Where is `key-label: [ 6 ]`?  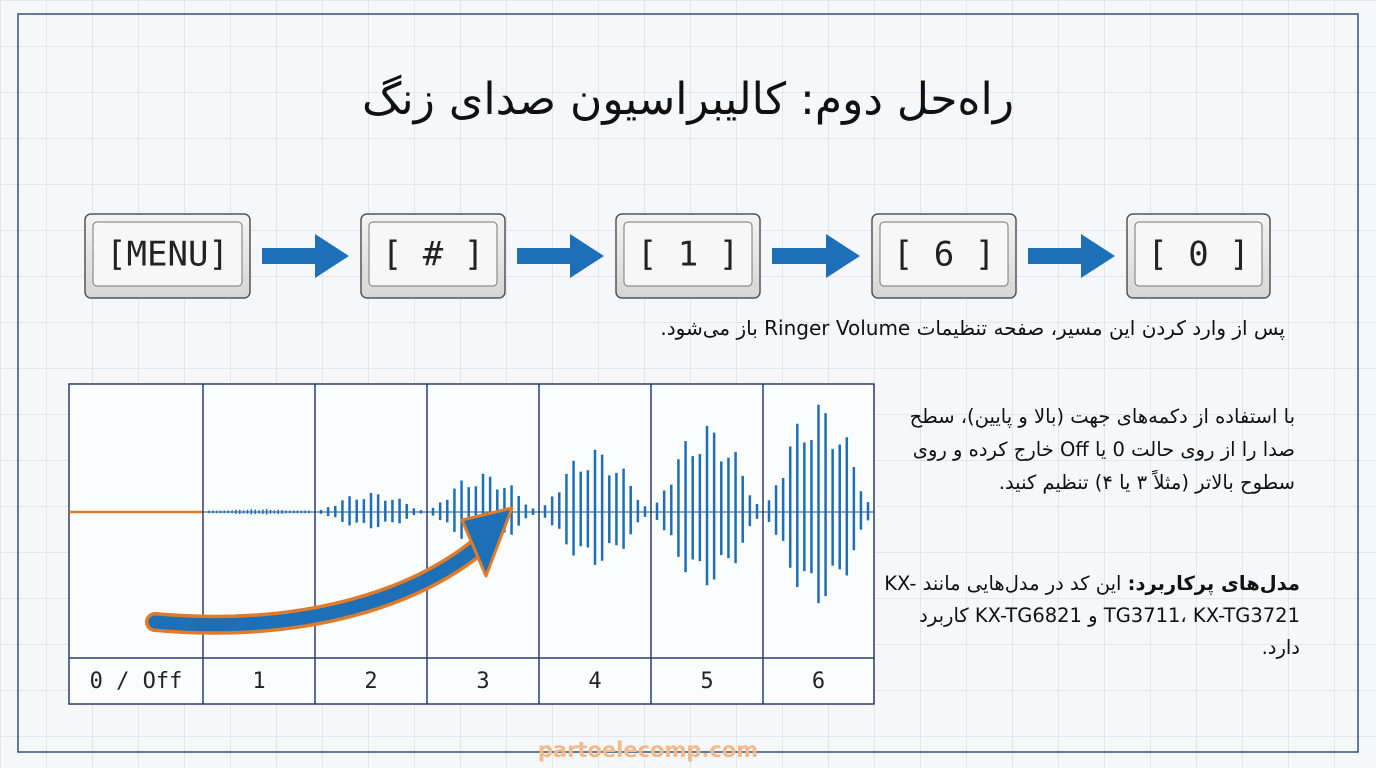 key-label: [ 6 ] is located at coordinates (944, 255).